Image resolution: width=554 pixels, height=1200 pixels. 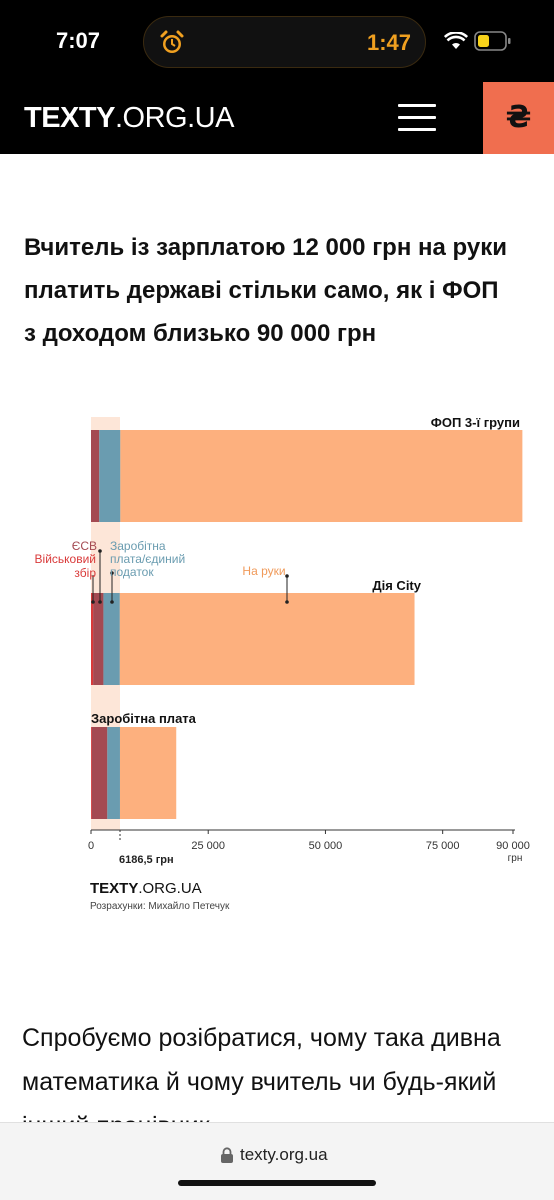 What do you see at coordinates (227, 1155) in the screenshot?
I see `lock-icon` at bounding box center [227, 1155].